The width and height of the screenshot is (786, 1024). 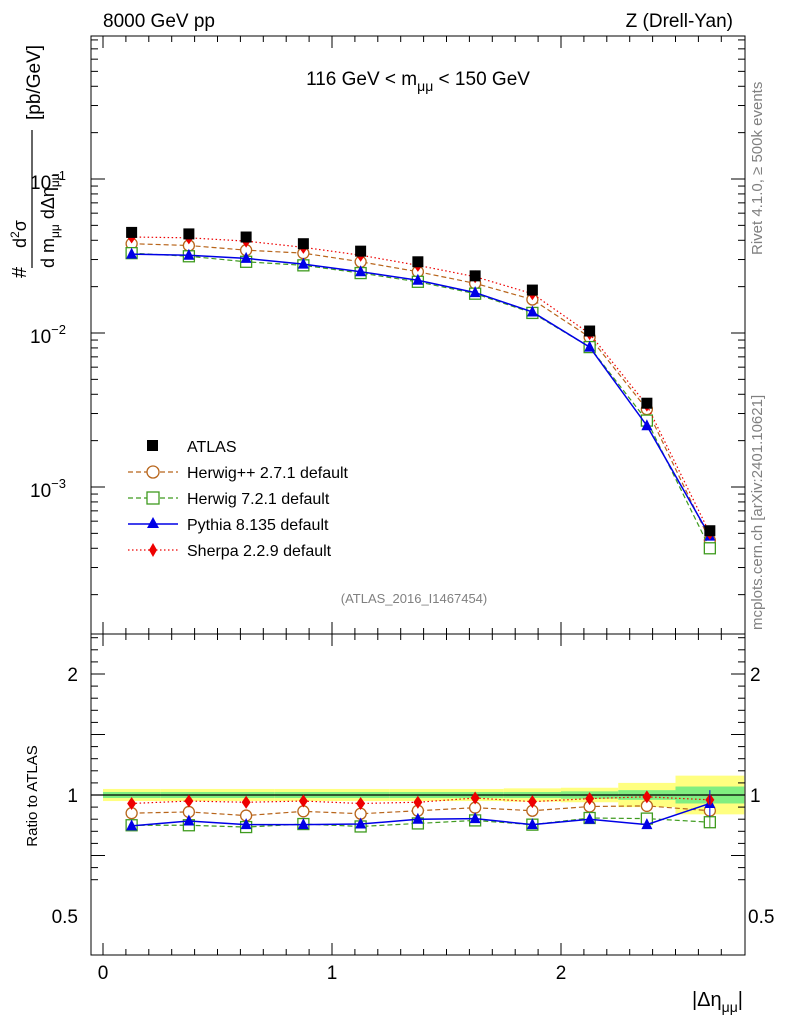 I want to click on legend-label-herwigpp: Herwig++ 2.7.1 default, so click(x=268, y=473).